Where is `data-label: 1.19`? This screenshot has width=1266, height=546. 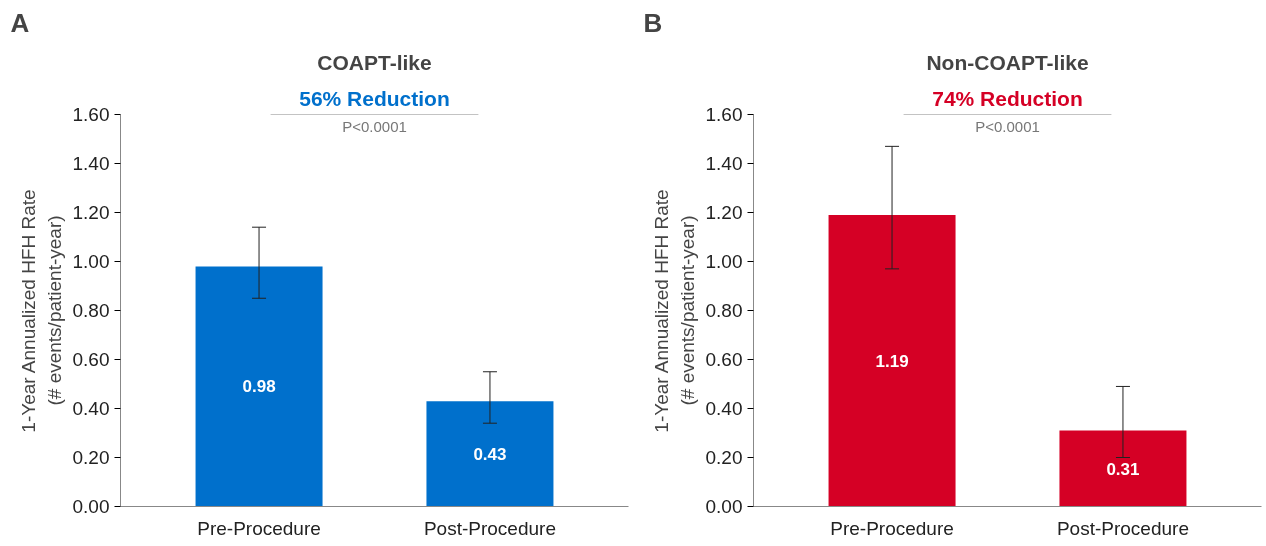 data-label: 1.19 is located at coordinates (892, 361).